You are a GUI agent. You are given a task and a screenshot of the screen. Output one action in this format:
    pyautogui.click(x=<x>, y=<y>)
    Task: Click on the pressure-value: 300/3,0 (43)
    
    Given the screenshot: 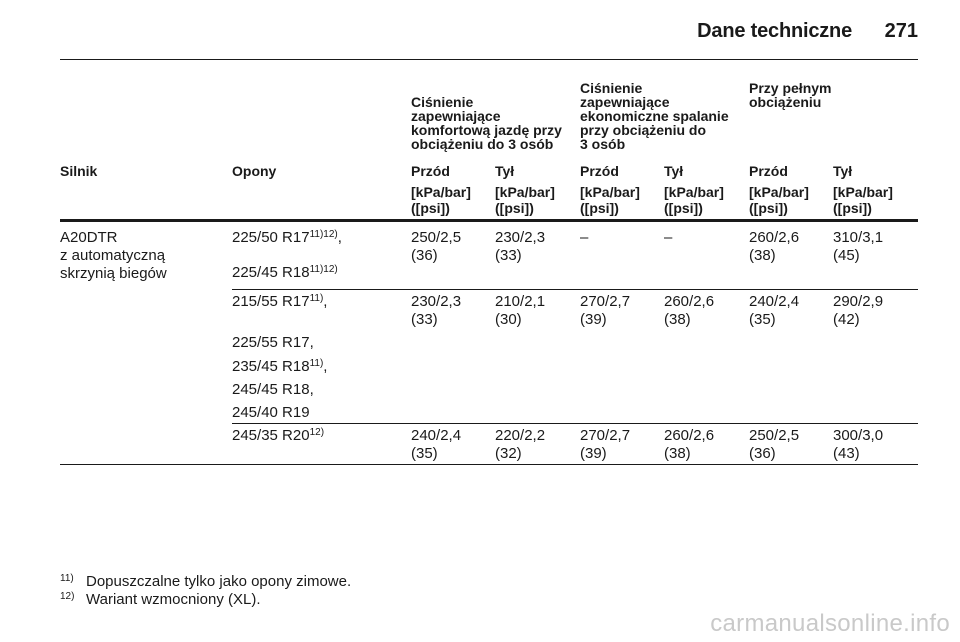 What is the action you would take?
    pyautogui.click(x=858, y=444)
    